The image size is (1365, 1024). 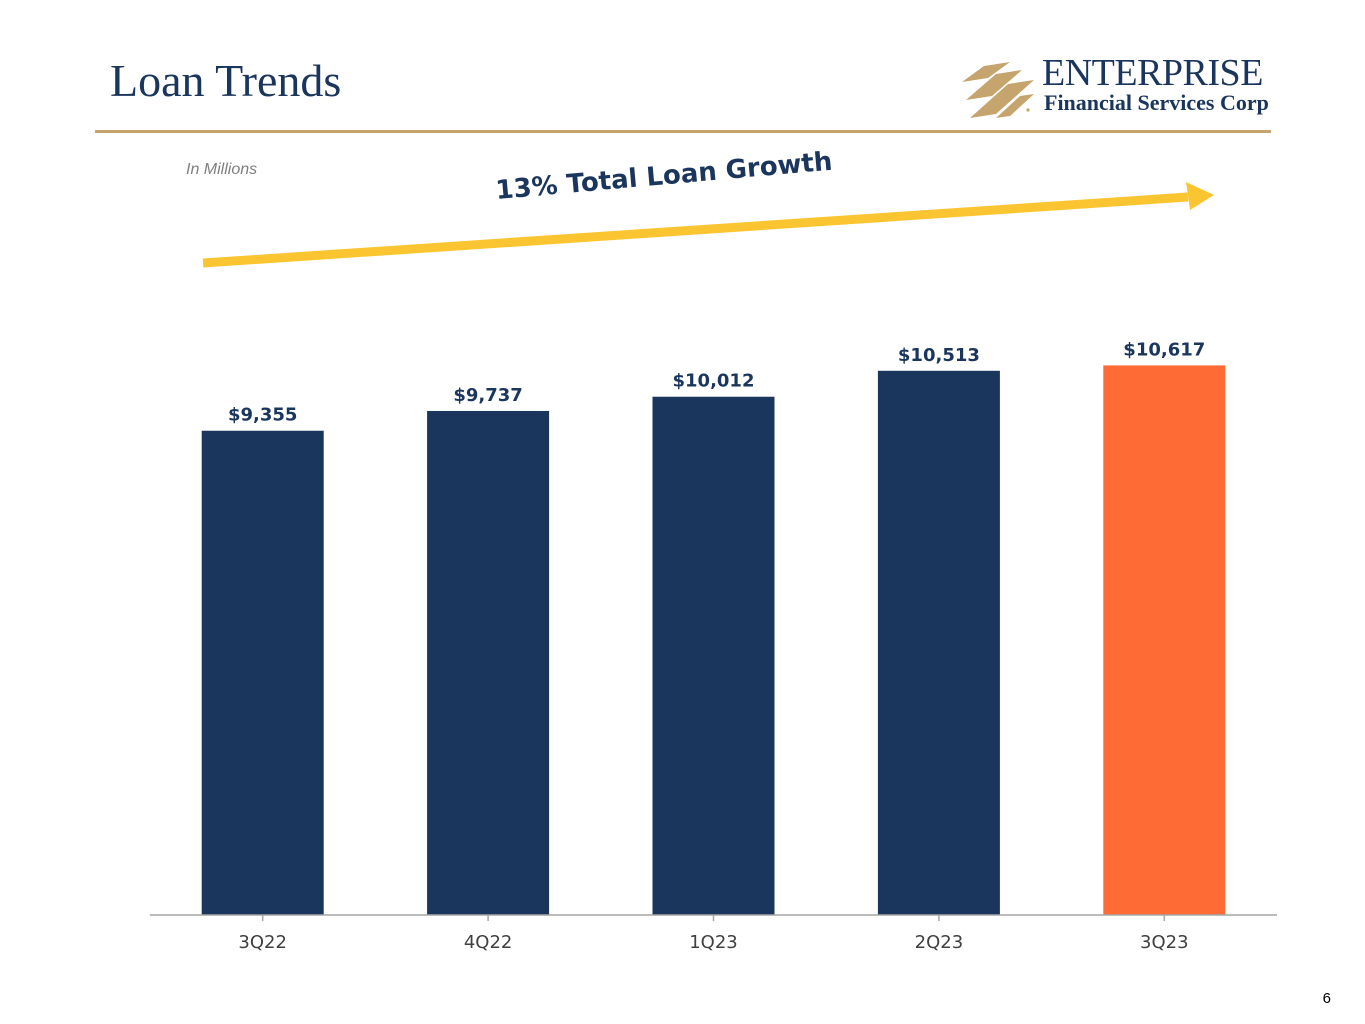 What do you see at coordinates (488, 942) in the screenshot?
I see `x-tick-label-4q22: 4Q22` at bounding box center [488, 942].